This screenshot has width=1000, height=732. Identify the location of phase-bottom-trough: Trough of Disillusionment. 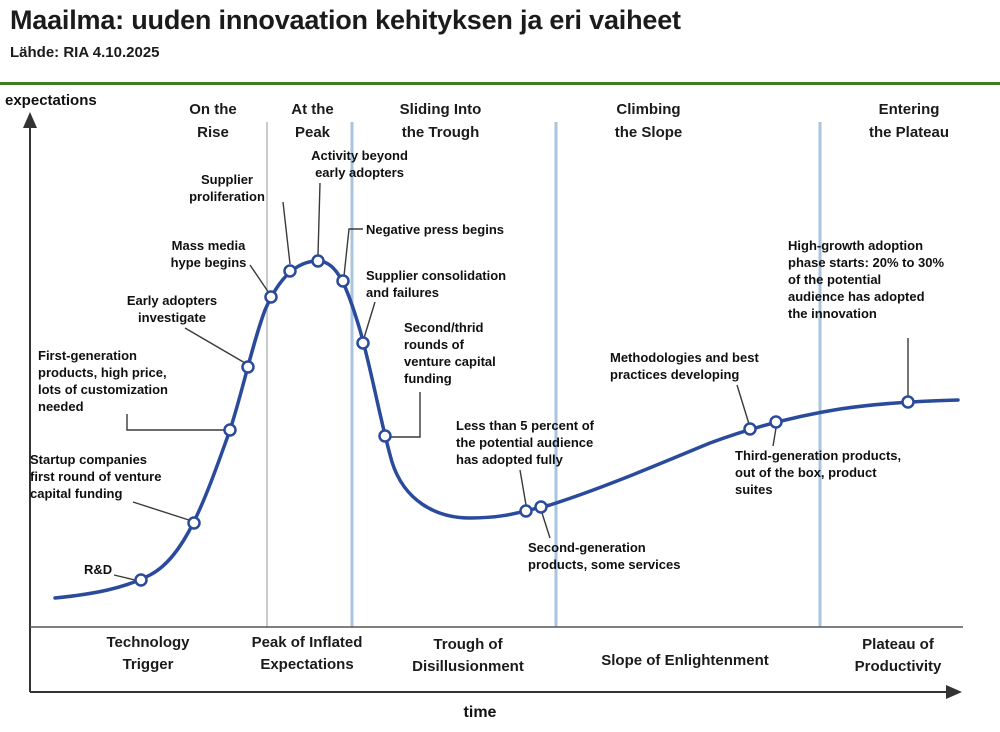
(468, 655).